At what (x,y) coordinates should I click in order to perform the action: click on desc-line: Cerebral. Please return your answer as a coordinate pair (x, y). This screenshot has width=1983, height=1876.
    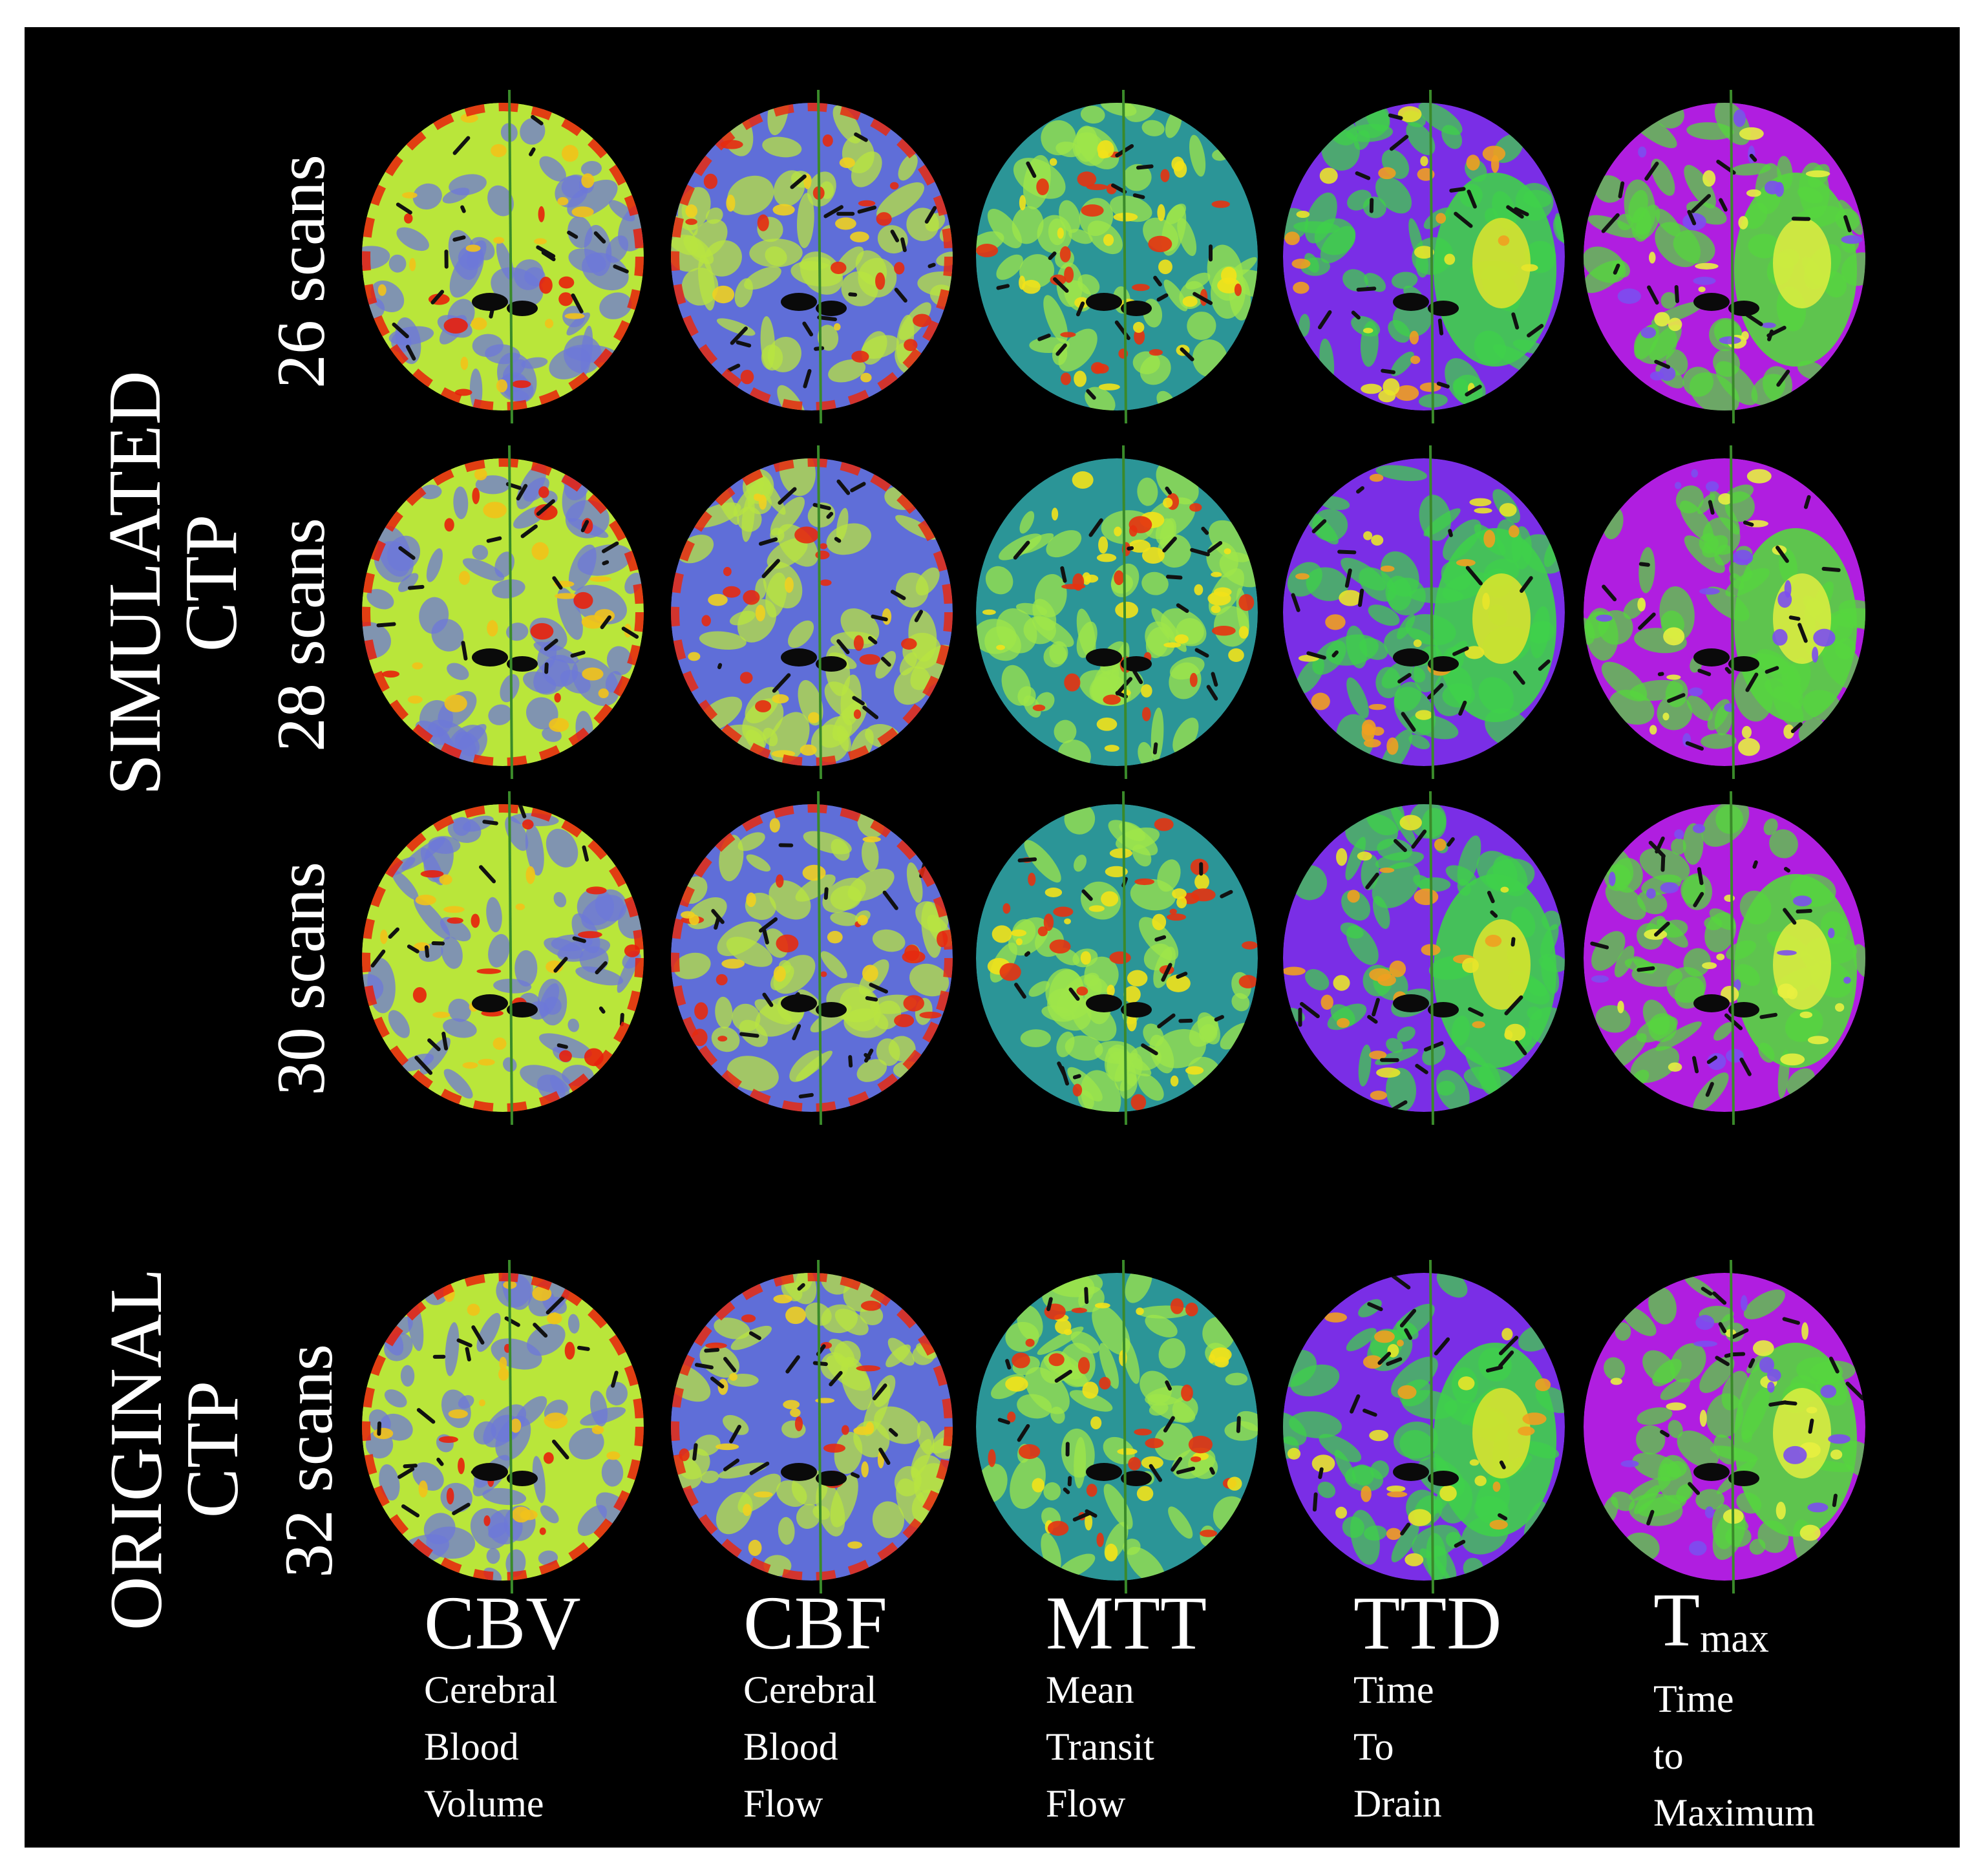
    Looking at the image, I should click on (810, 1690).